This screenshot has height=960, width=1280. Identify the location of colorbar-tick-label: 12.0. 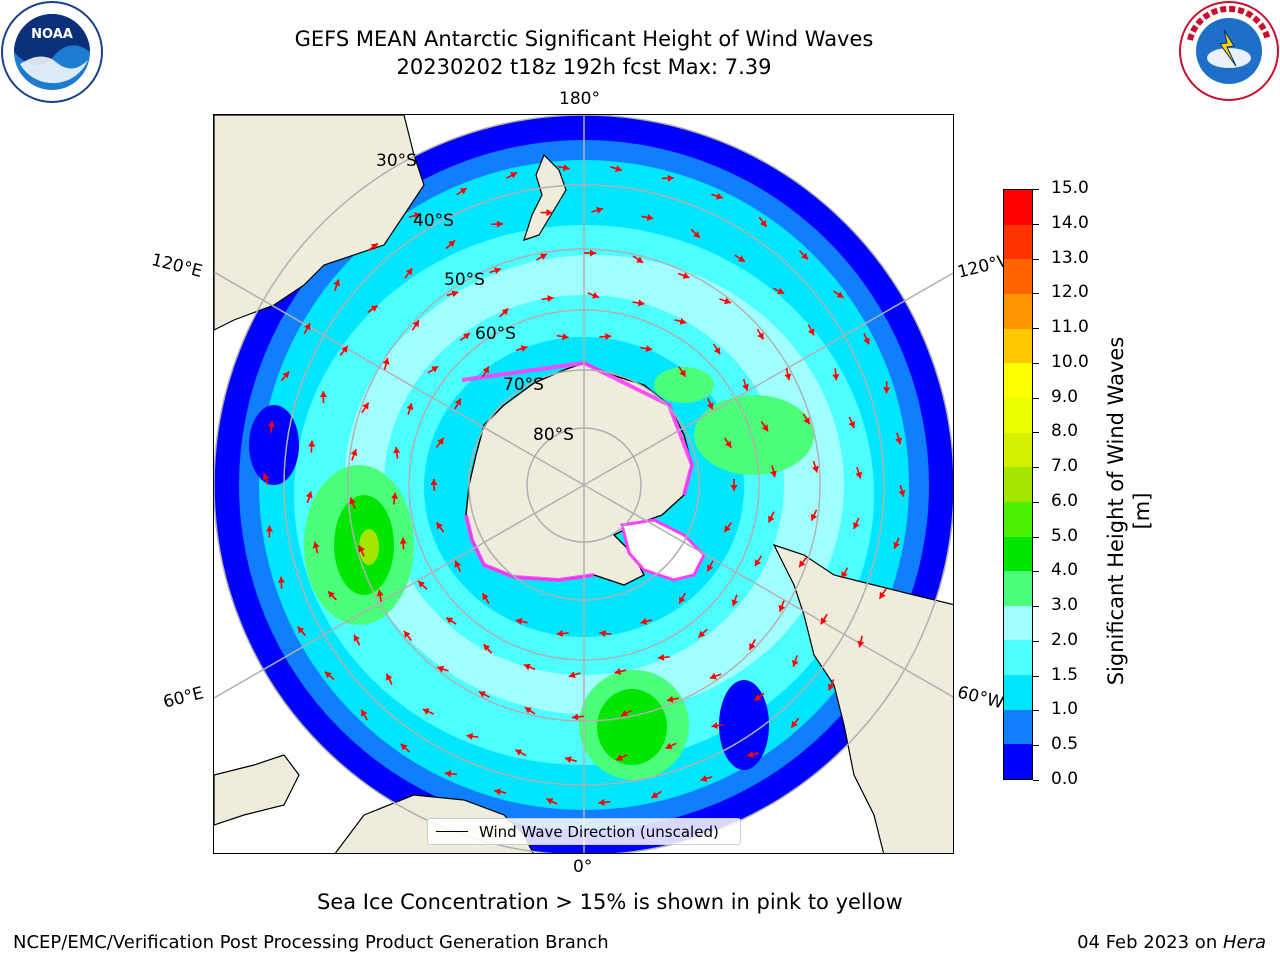
(1070, 292).